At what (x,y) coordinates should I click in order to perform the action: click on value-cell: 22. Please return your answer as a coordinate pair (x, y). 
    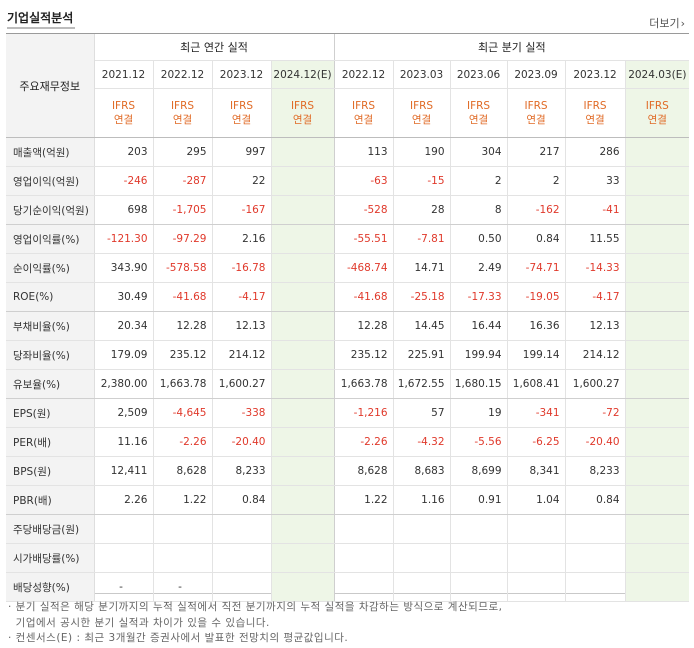
    Looking at the image, I should click on (241, 181).